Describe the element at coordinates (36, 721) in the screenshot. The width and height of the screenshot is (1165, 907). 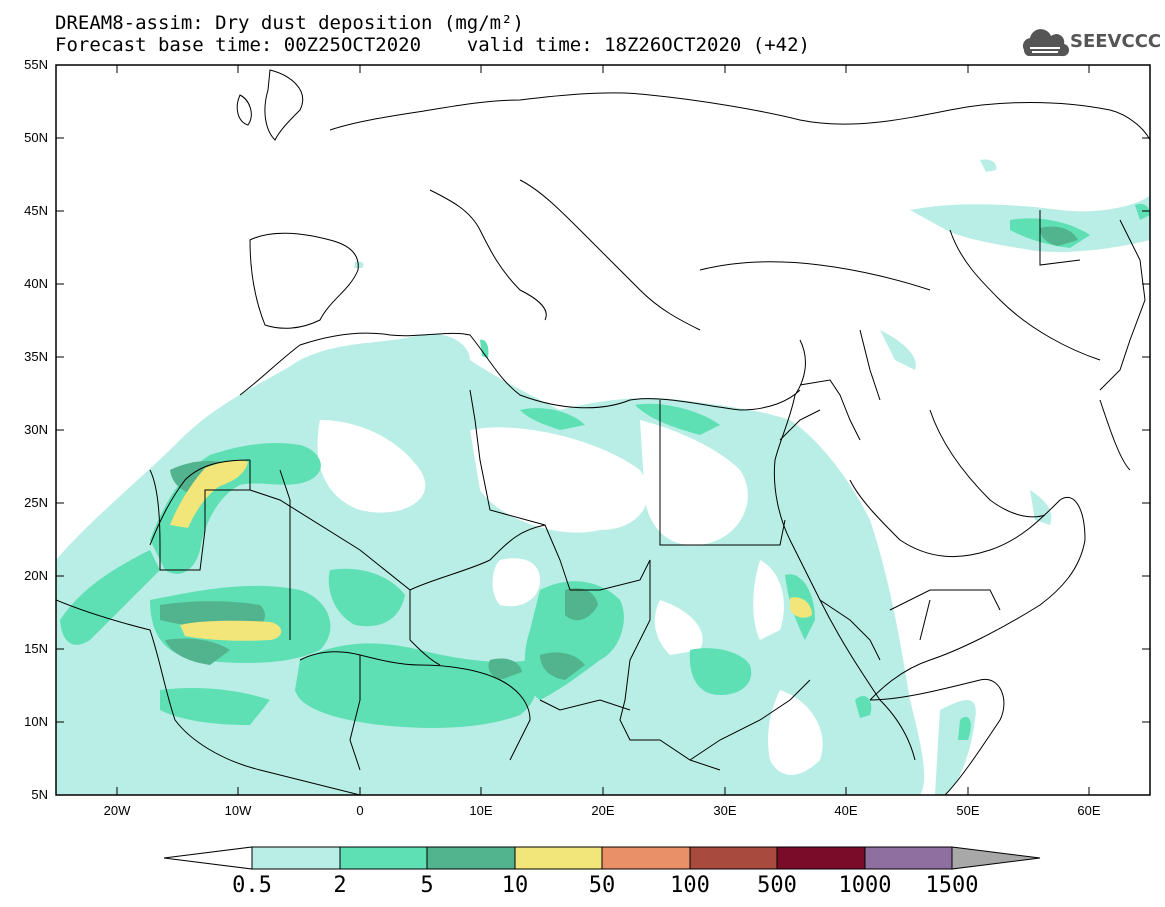
I see `lat-label: 10N` at that location.